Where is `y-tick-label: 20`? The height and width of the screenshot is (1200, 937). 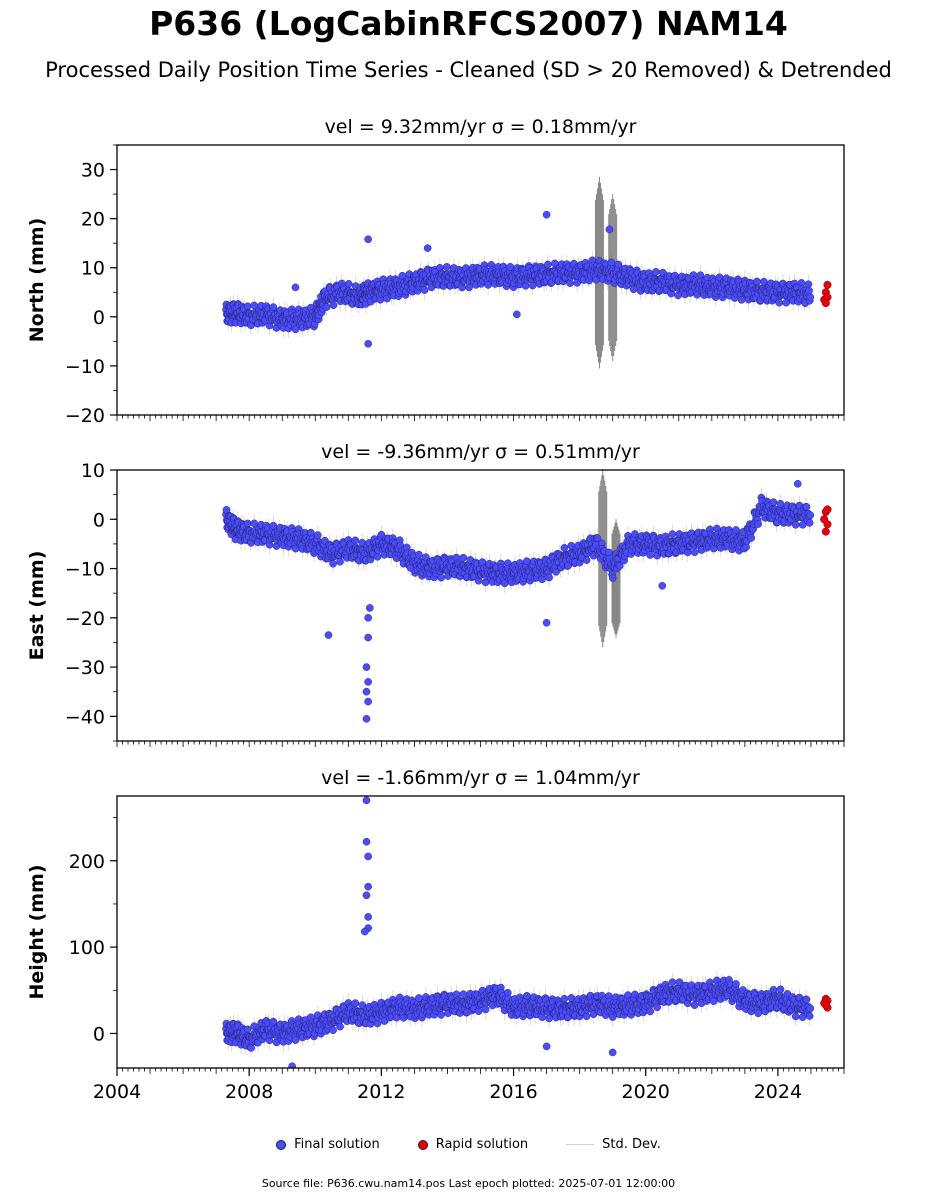
y-tick-label: 20 is located at coordinates (93, 220).